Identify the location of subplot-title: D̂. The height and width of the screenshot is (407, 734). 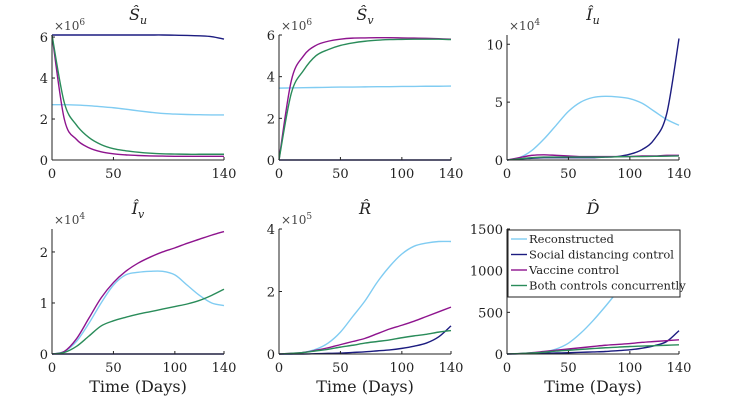
(593, 208).